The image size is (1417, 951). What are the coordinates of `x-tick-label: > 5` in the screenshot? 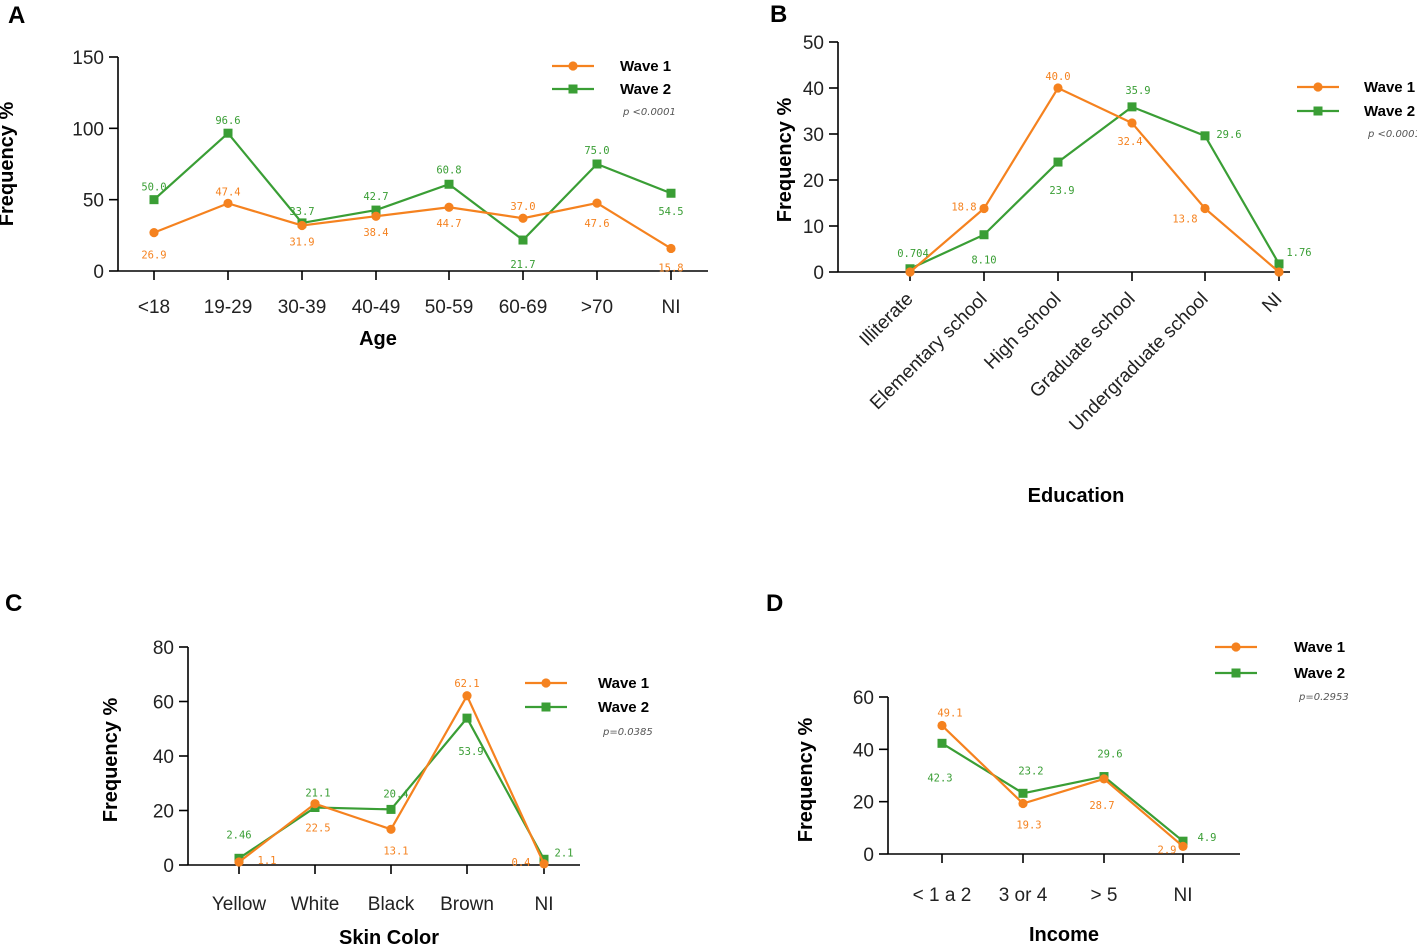 It's located at (1104, 895).